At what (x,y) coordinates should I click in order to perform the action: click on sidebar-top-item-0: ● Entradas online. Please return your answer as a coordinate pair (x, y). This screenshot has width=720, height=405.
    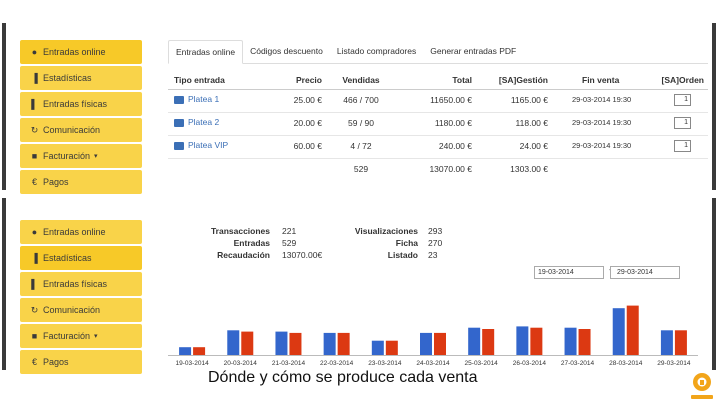
    Looking at the image, I should click on (81, 52).